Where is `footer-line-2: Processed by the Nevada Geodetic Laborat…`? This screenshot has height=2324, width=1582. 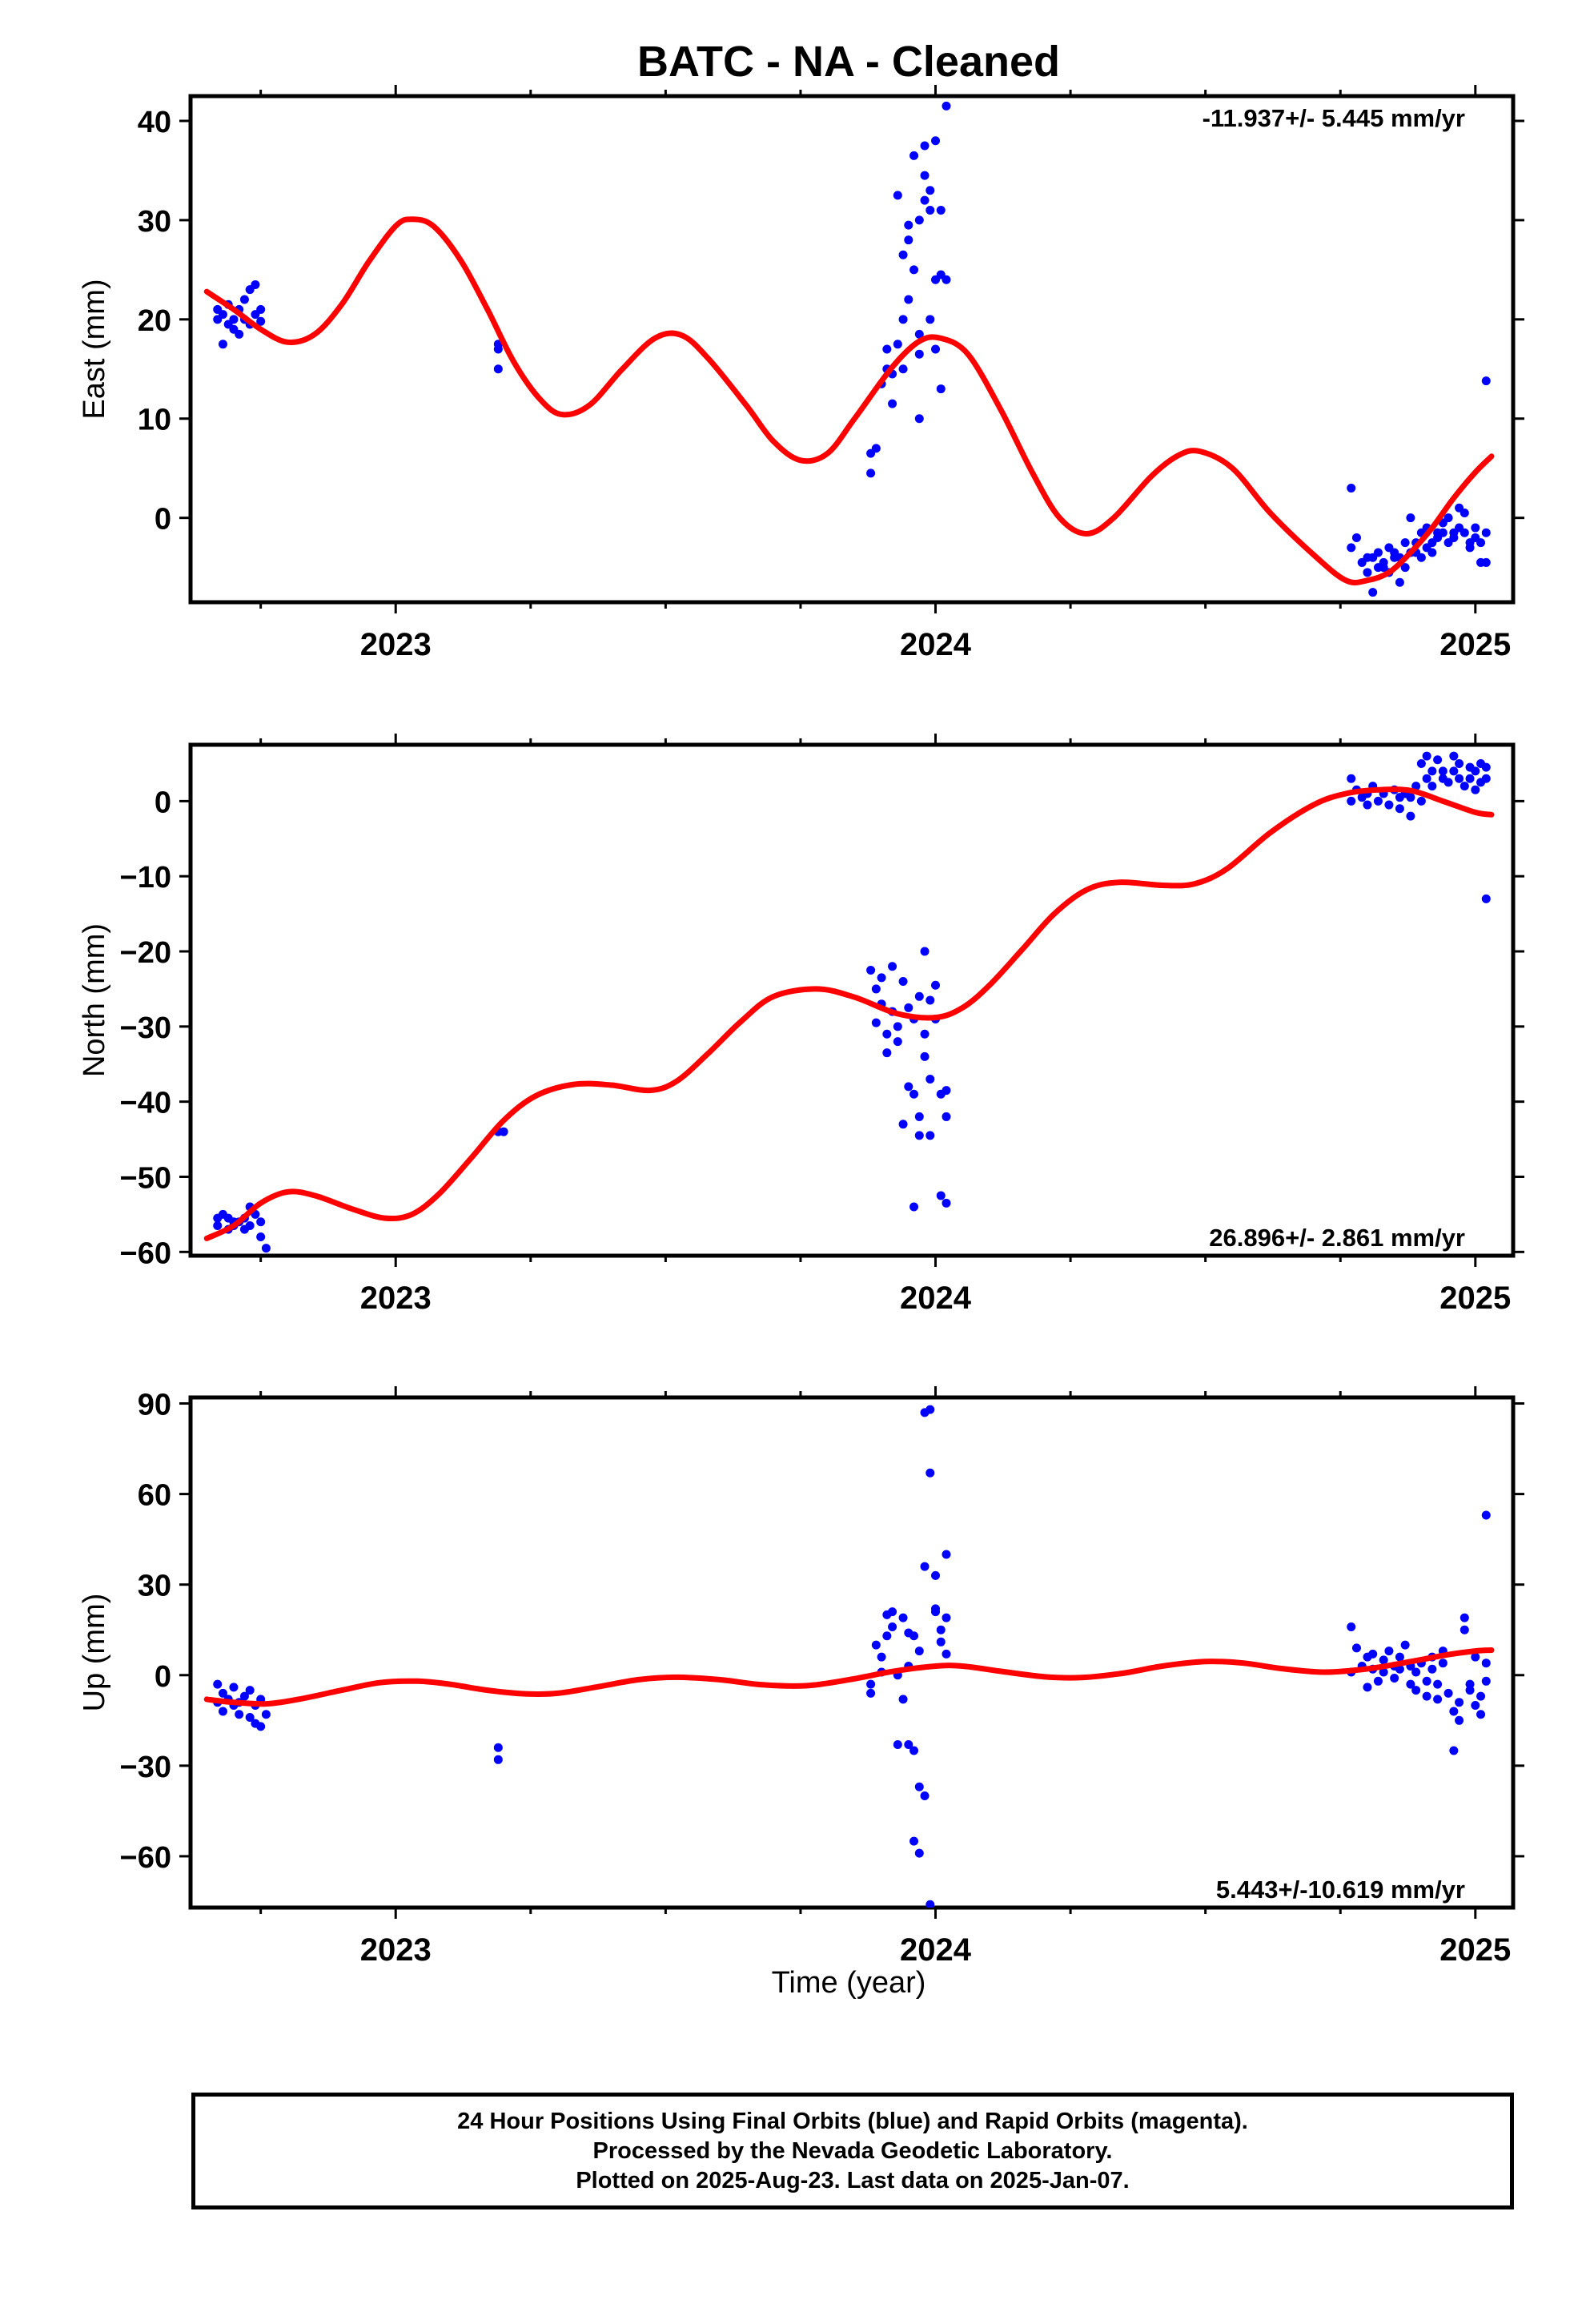 footer-line-2: Processed by the Nevada Geodetic Laborat… is located at coordinates (852, 2150).